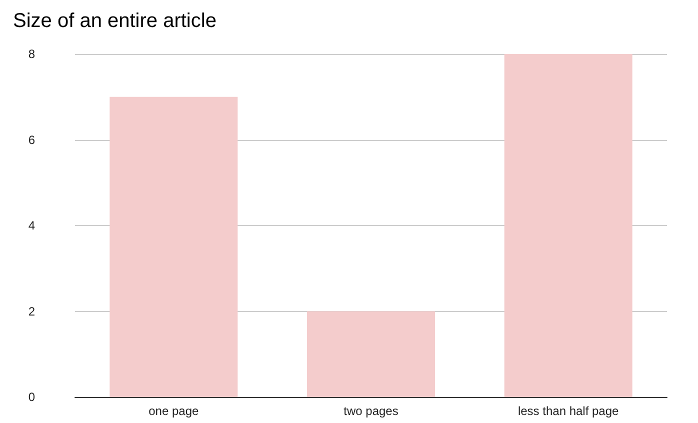  Describe the element at coordinates (32, 311) in the screenshot. I see `y-tick-label: 2` at that location.